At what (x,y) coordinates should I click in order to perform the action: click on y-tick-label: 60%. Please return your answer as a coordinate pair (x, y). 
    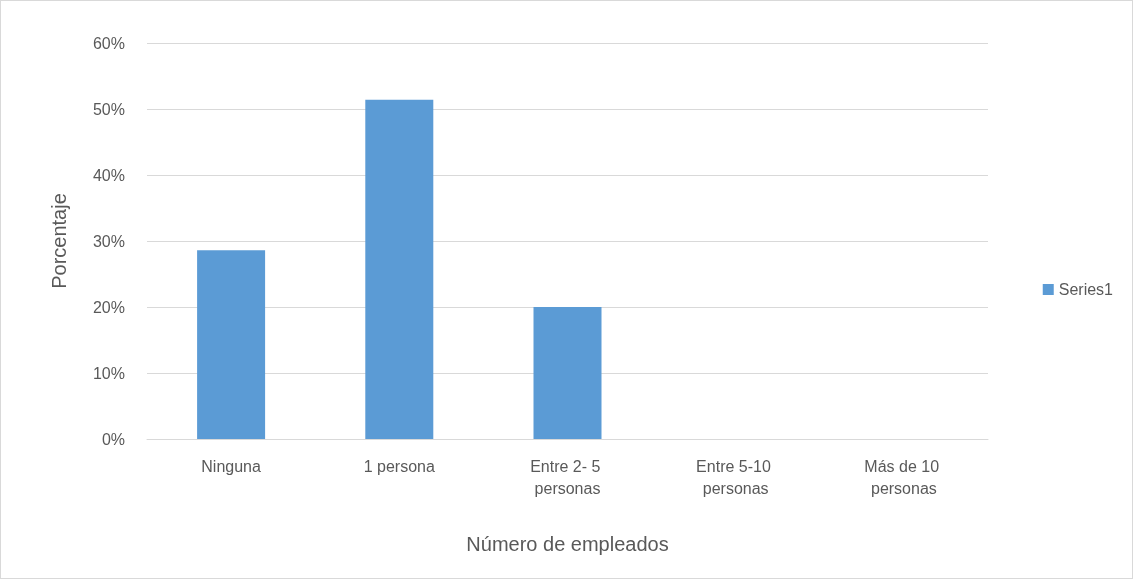
    Looking at the image, I should click on (108, 43).